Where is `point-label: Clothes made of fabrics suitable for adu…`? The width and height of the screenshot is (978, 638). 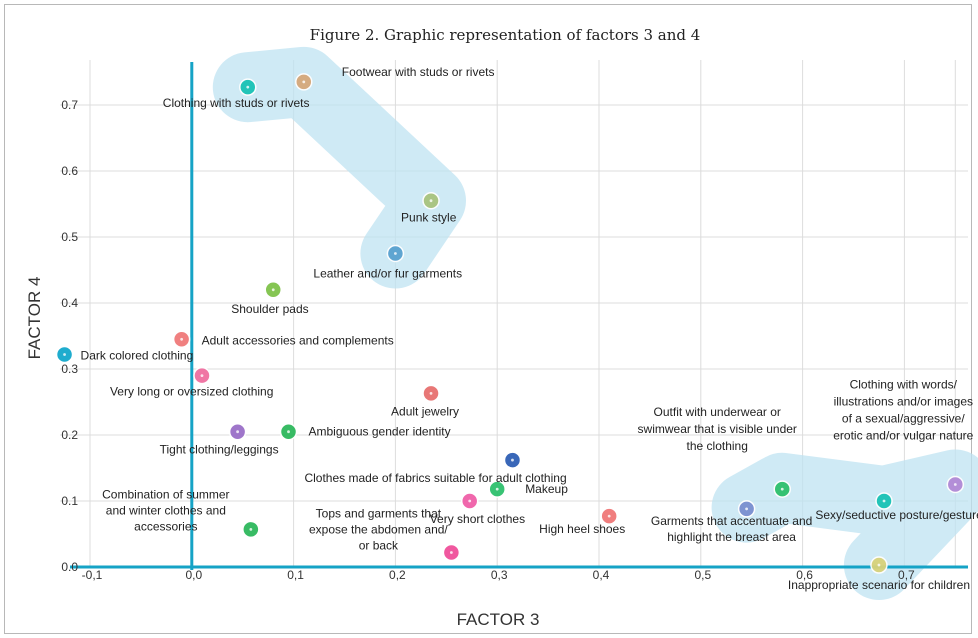
point-label: Clothes made of fabrics suitable for adu… is located at coordinates (435, 478).